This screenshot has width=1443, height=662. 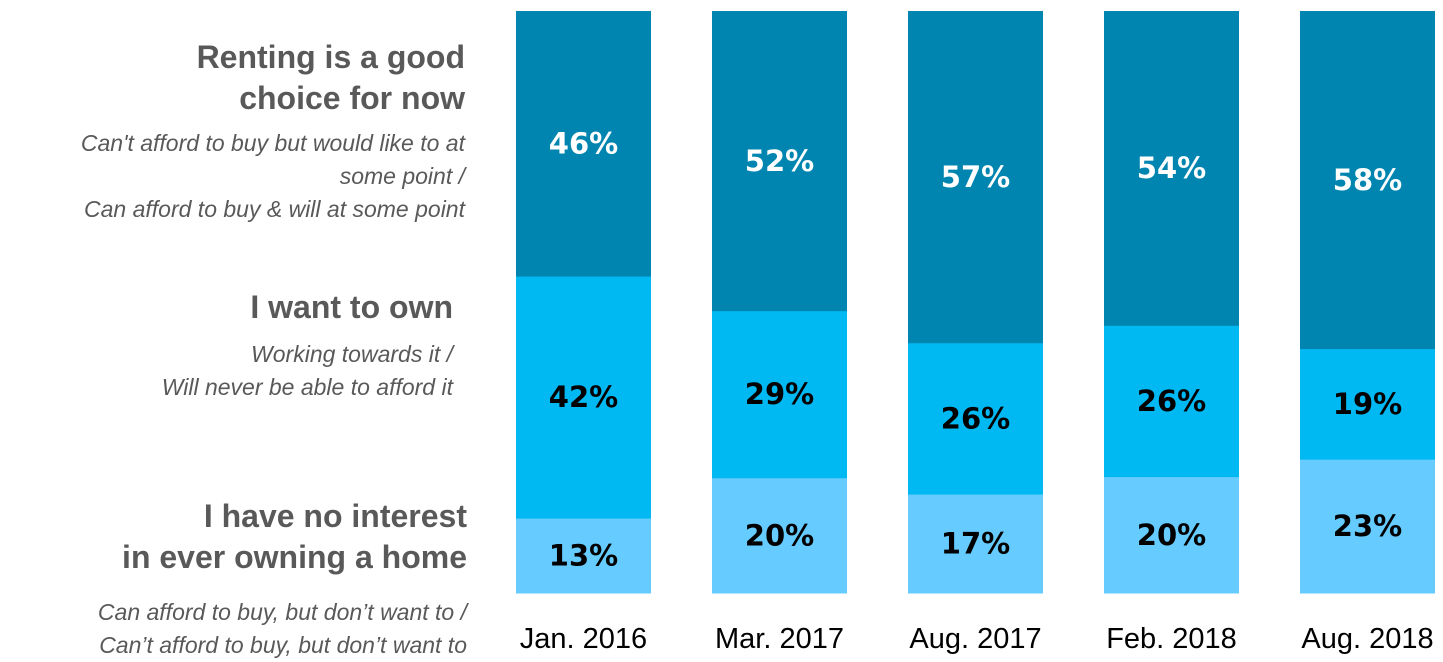 I want to click on legend-title-want-to-own: I want to own, so click(x=351, y=307).